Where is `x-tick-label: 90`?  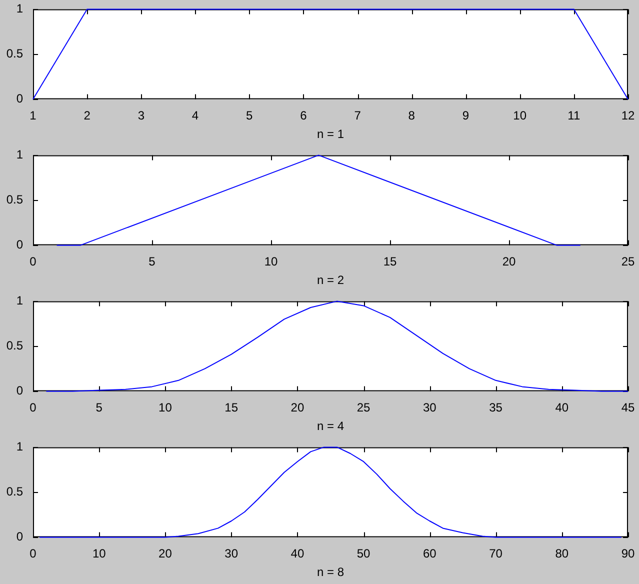 x-tick-label: 90 is located at coordinates (628, 553).